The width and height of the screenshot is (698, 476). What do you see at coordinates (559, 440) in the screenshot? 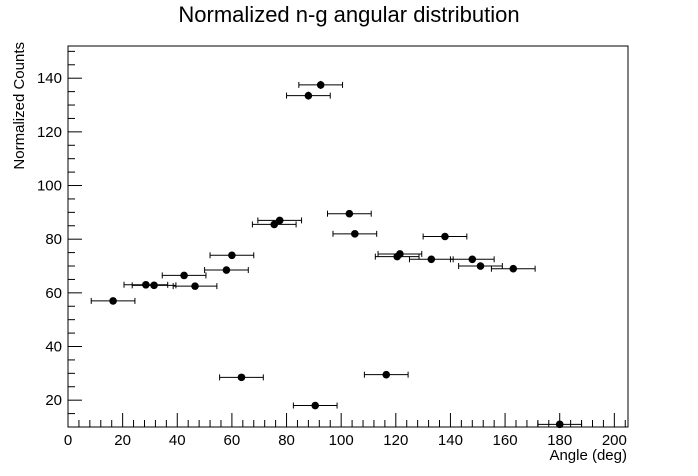
I see `x-tick-label: 180` at bounding box center [559, 440].